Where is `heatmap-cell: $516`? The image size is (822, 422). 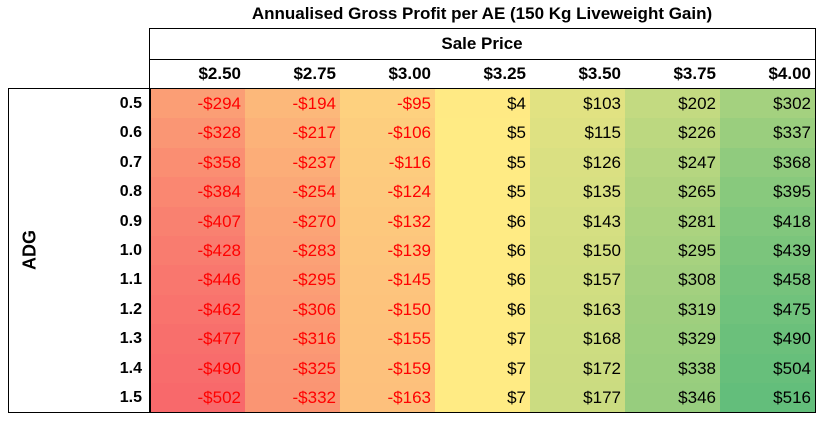
heatmap-cell: $516 is located at coordinates (767, 398).